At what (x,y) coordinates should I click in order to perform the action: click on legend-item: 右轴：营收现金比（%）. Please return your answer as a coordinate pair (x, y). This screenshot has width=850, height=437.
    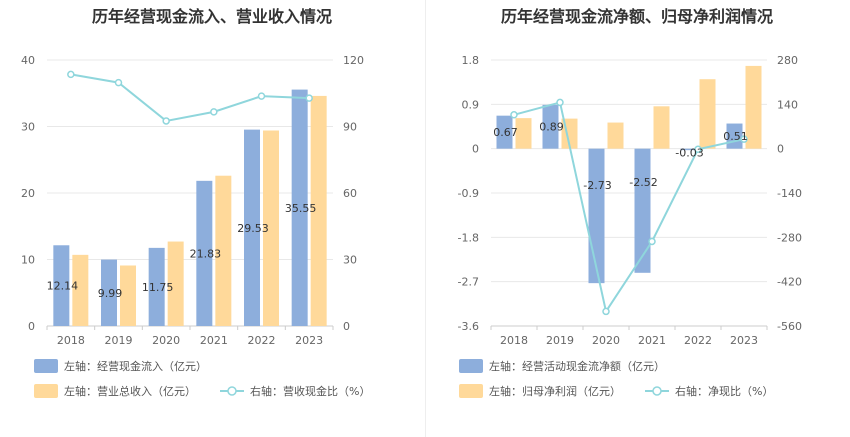
    Looking at the image, I should click on (295, 391).